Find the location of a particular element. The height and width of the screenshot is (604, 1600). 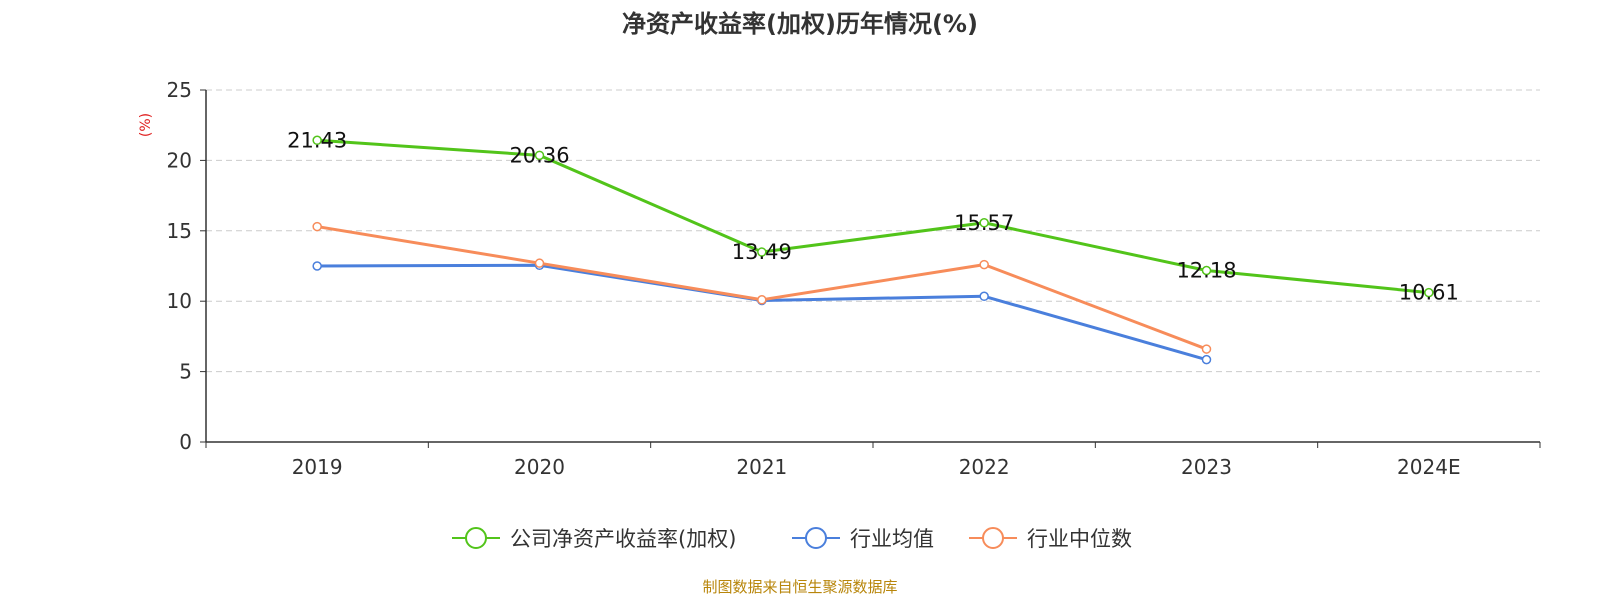

legend-item: 行业中位数 is located at coordinates (1050, 539).